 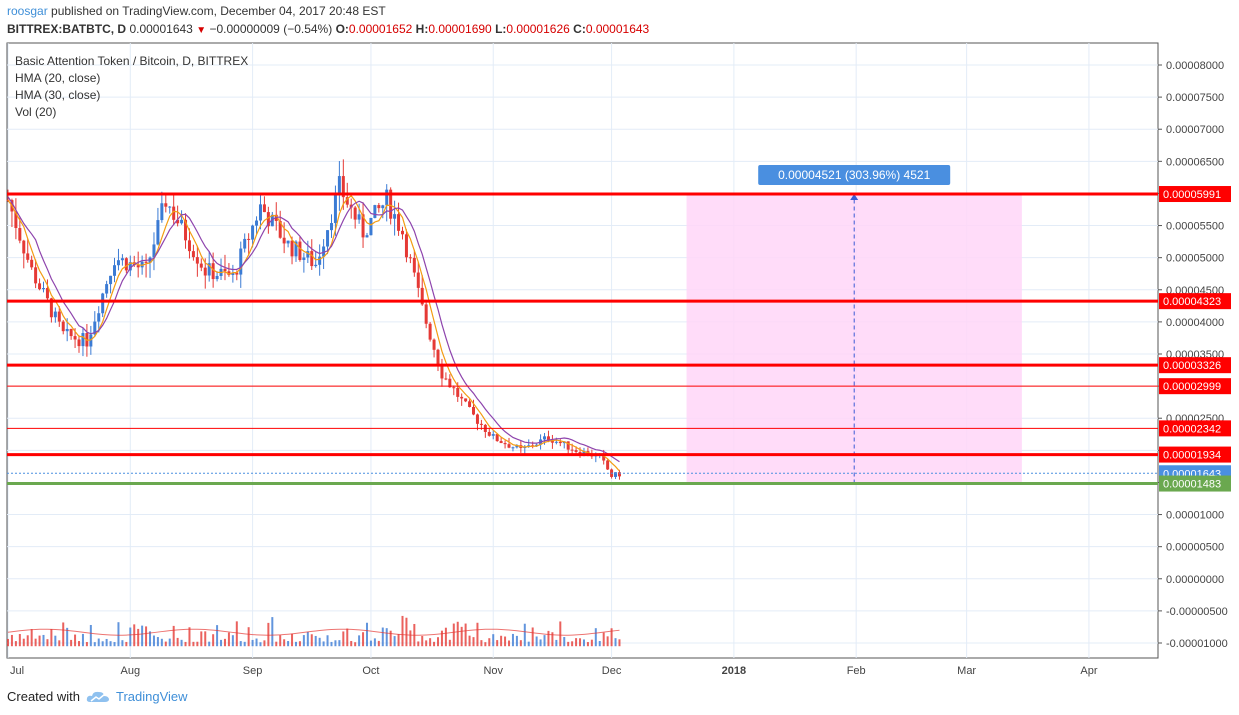 I want to click on legend-vol: Vol (20), so click(x=36, y=112).